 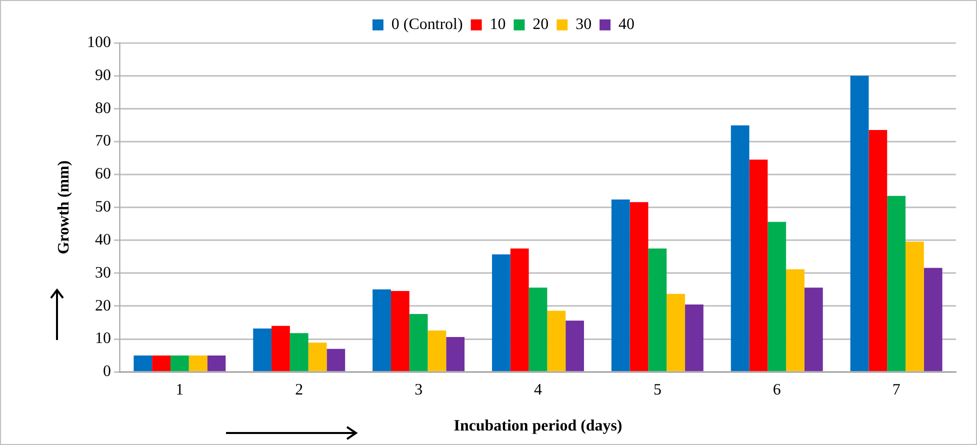 What do you see at coordinates (103, 239) in the screenshot?
I see `y-tick-label: 40` at bounding box center [103, 239].